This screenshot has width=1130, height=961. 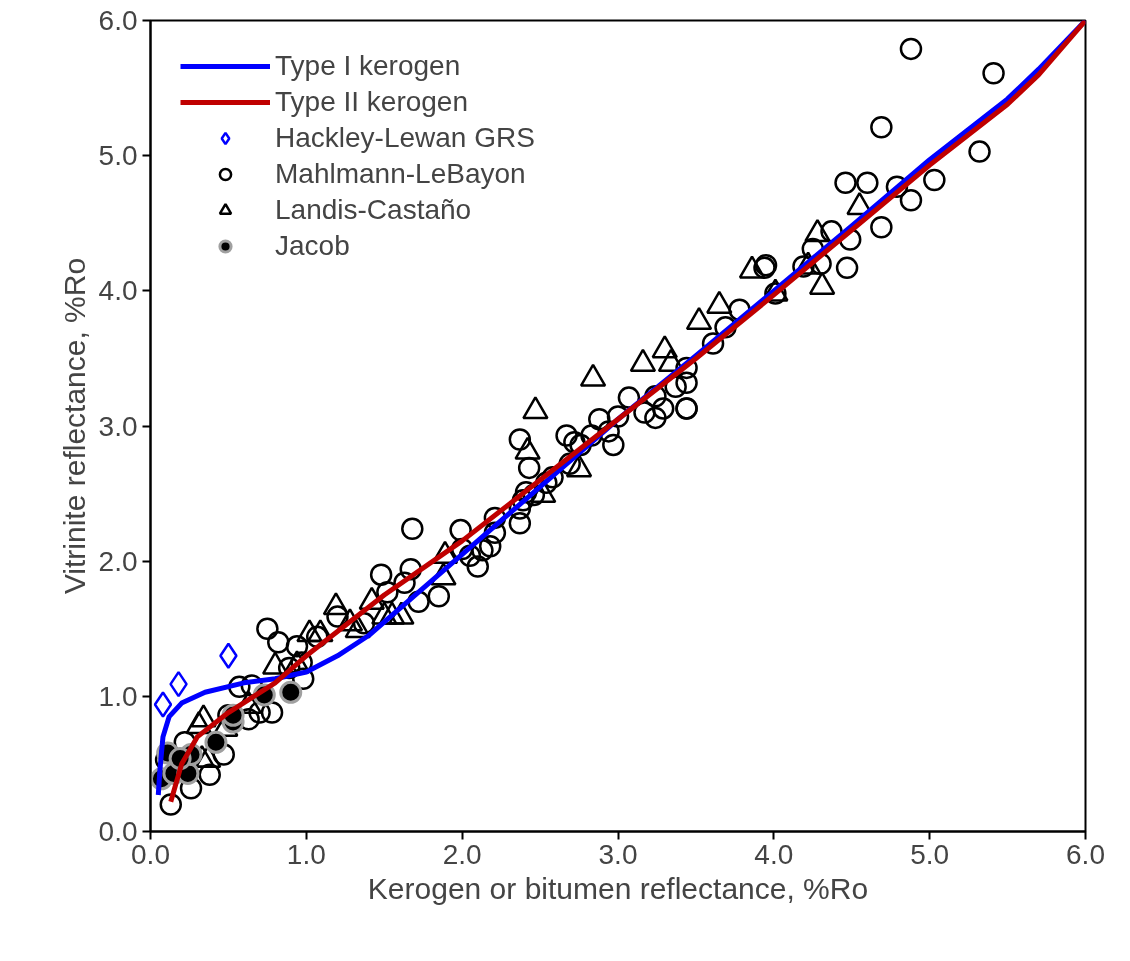 I want to click on x-axis-title: Kerogen or bitumen reflectance, %Ro, so click(x=618, y=888).